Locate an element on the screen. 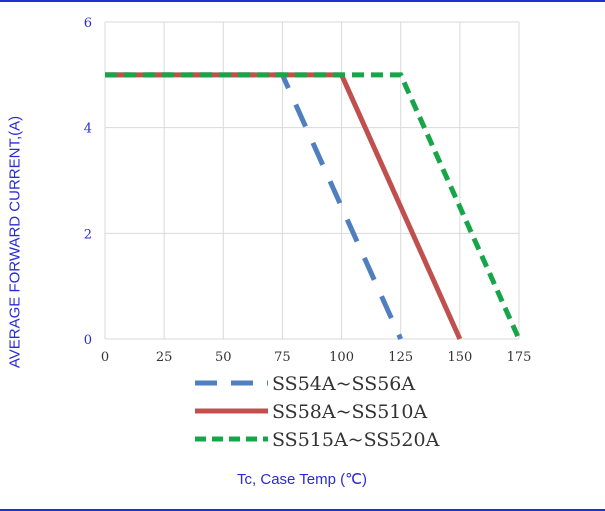  x-axis-title: Tc, Case Temp (℃) is located at coordinates (302, 479).